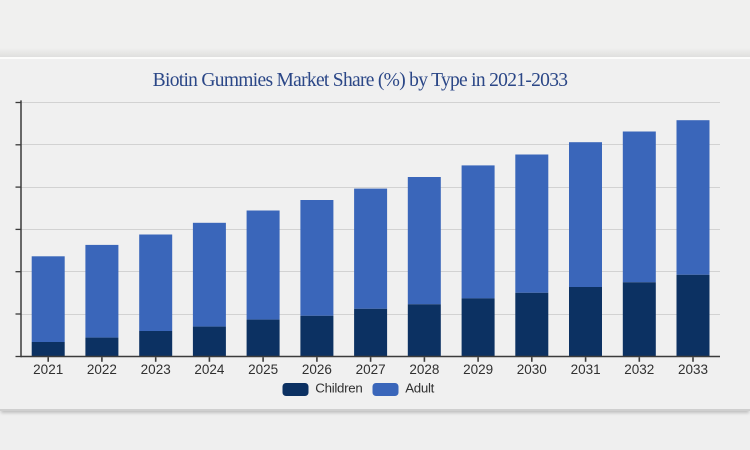 This screenshot has height=450, width=750. Describe the element at coordinates (419, 387) in the screenshot. I see `svg-text: Adult` at that location.